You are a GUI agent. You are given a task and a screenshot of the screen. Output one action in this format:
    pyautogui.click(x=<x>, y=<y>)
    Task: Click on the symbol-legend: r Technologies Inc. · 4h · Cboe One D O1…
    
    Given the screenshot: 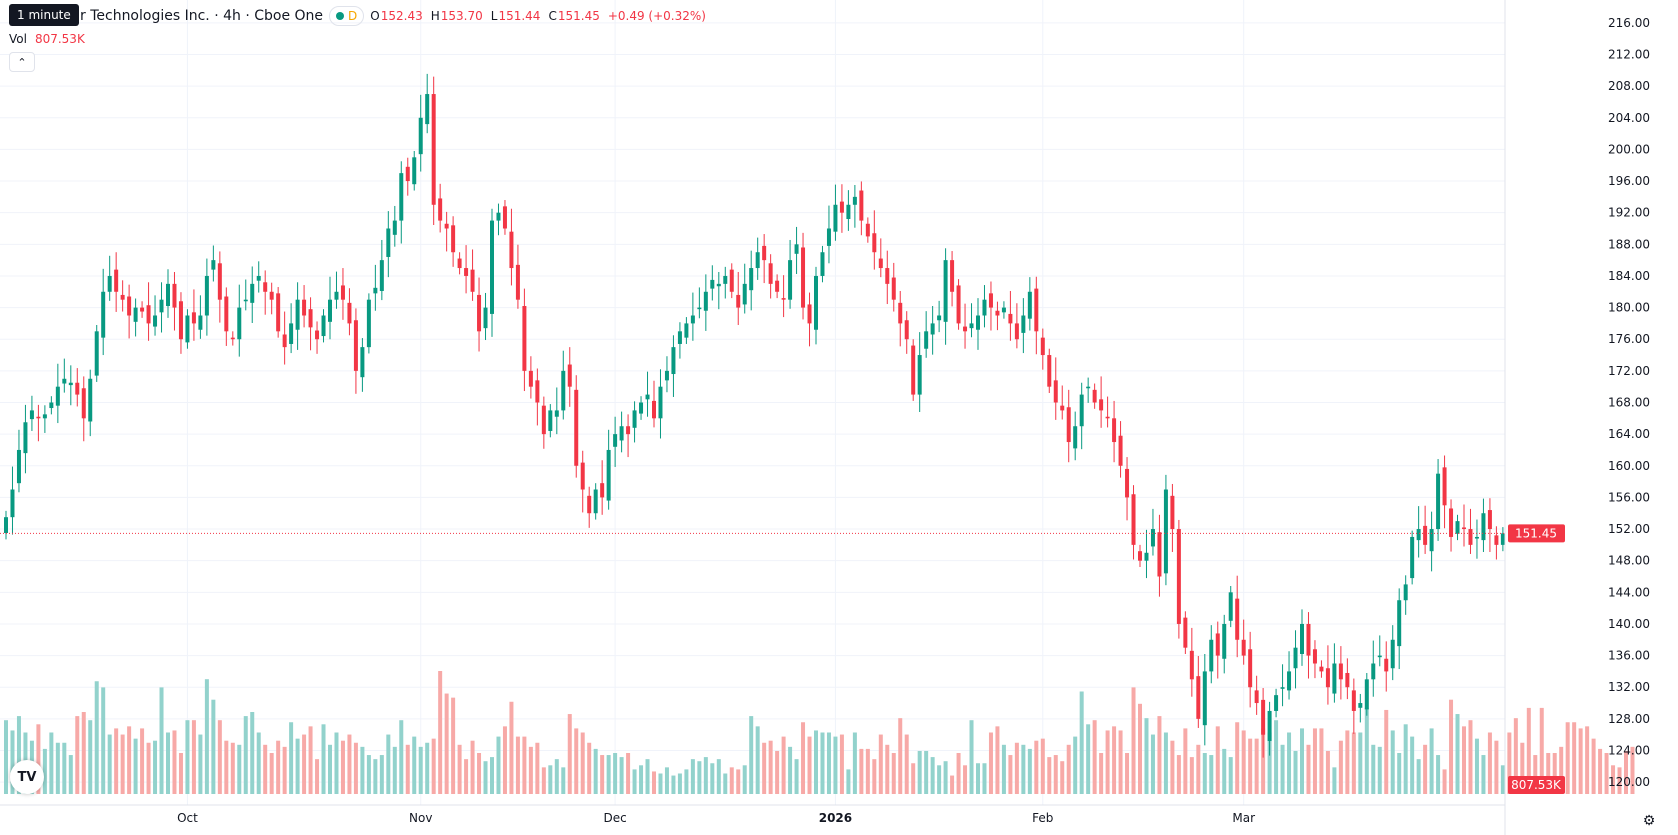 What is the action you would take?
    pyautogui.click(x=357, y=16)
    